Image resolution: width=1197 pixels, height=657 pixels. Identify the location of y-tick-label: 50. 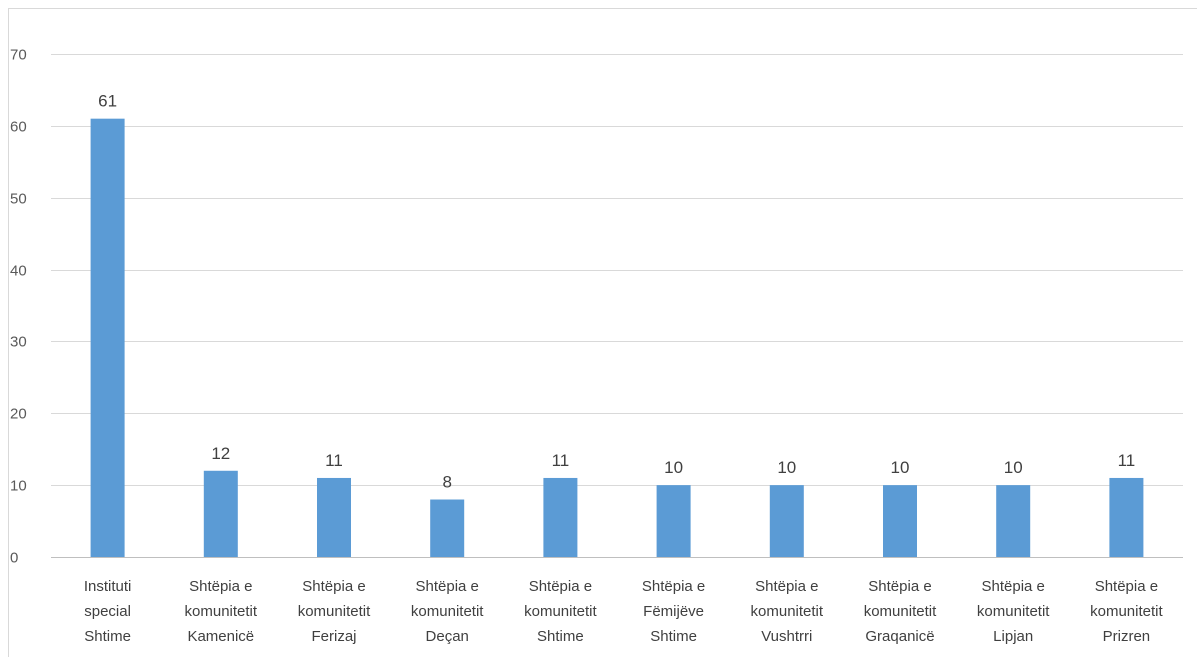
(18, 199).